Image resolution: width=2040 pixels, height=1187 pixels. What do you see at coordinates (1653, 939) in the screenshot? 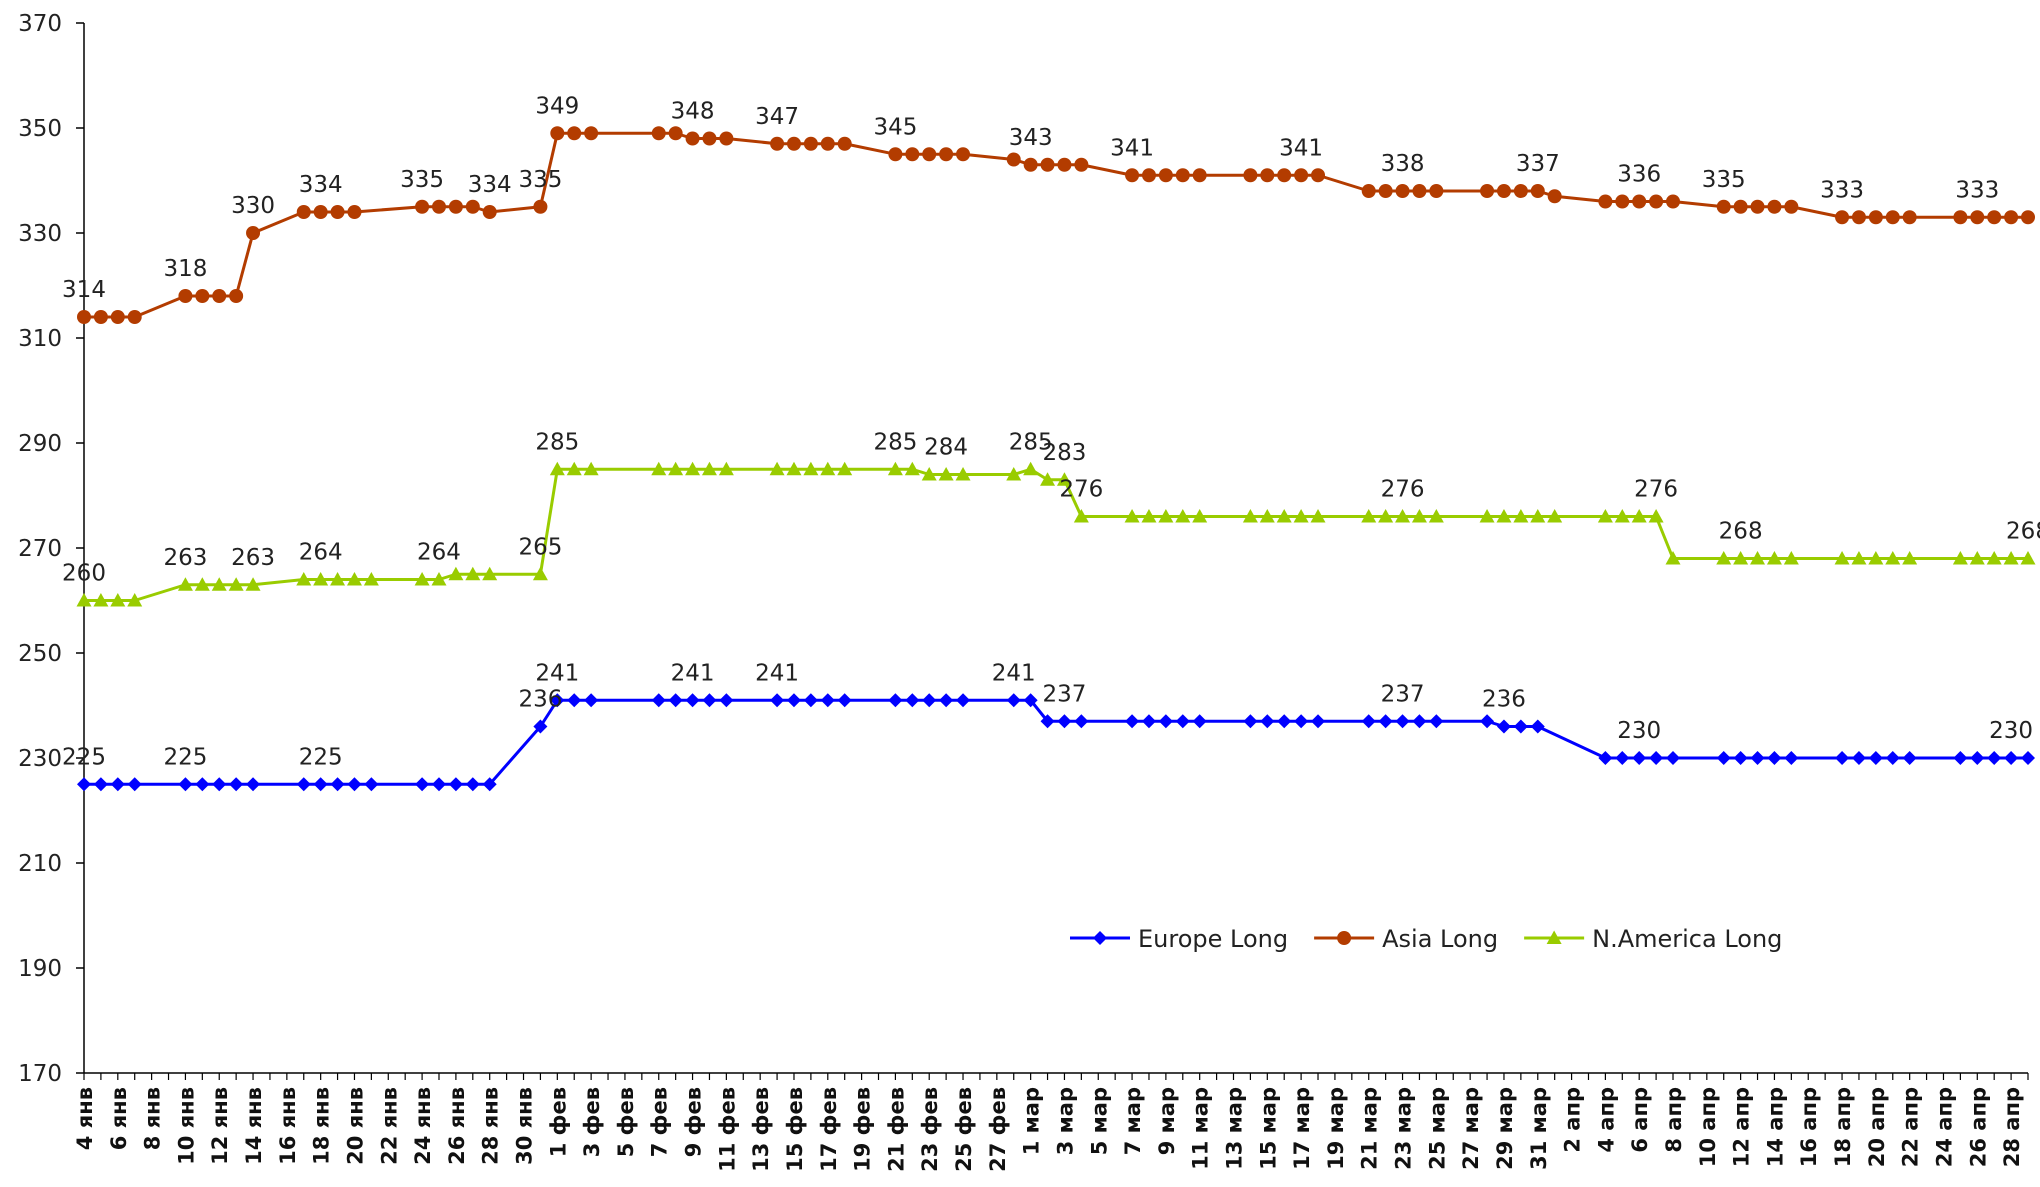
I see `legend-item-n-america-long: N.America Long` at bounding box center [1653, 939].